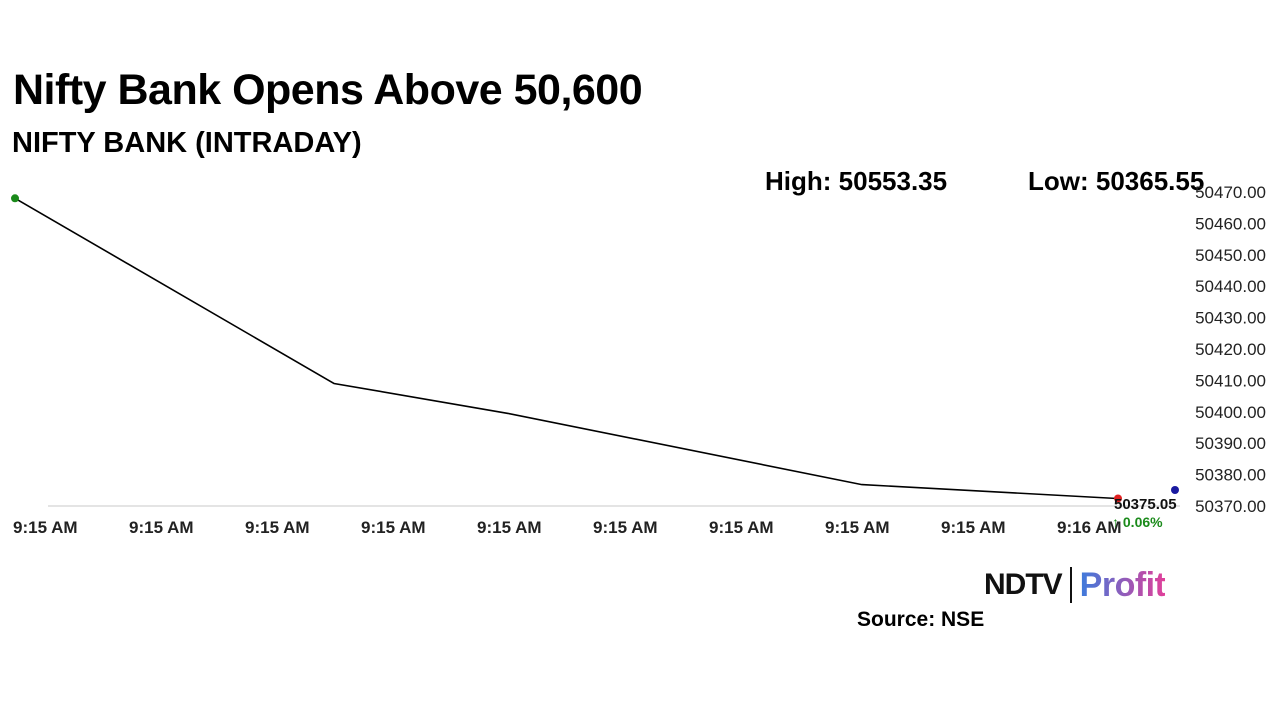 This screenshot has height=720, width=1280. Describe the element at coordinates (1230, 318) in the screenshot. I see `y-tick-label: 50430.00` at that location.